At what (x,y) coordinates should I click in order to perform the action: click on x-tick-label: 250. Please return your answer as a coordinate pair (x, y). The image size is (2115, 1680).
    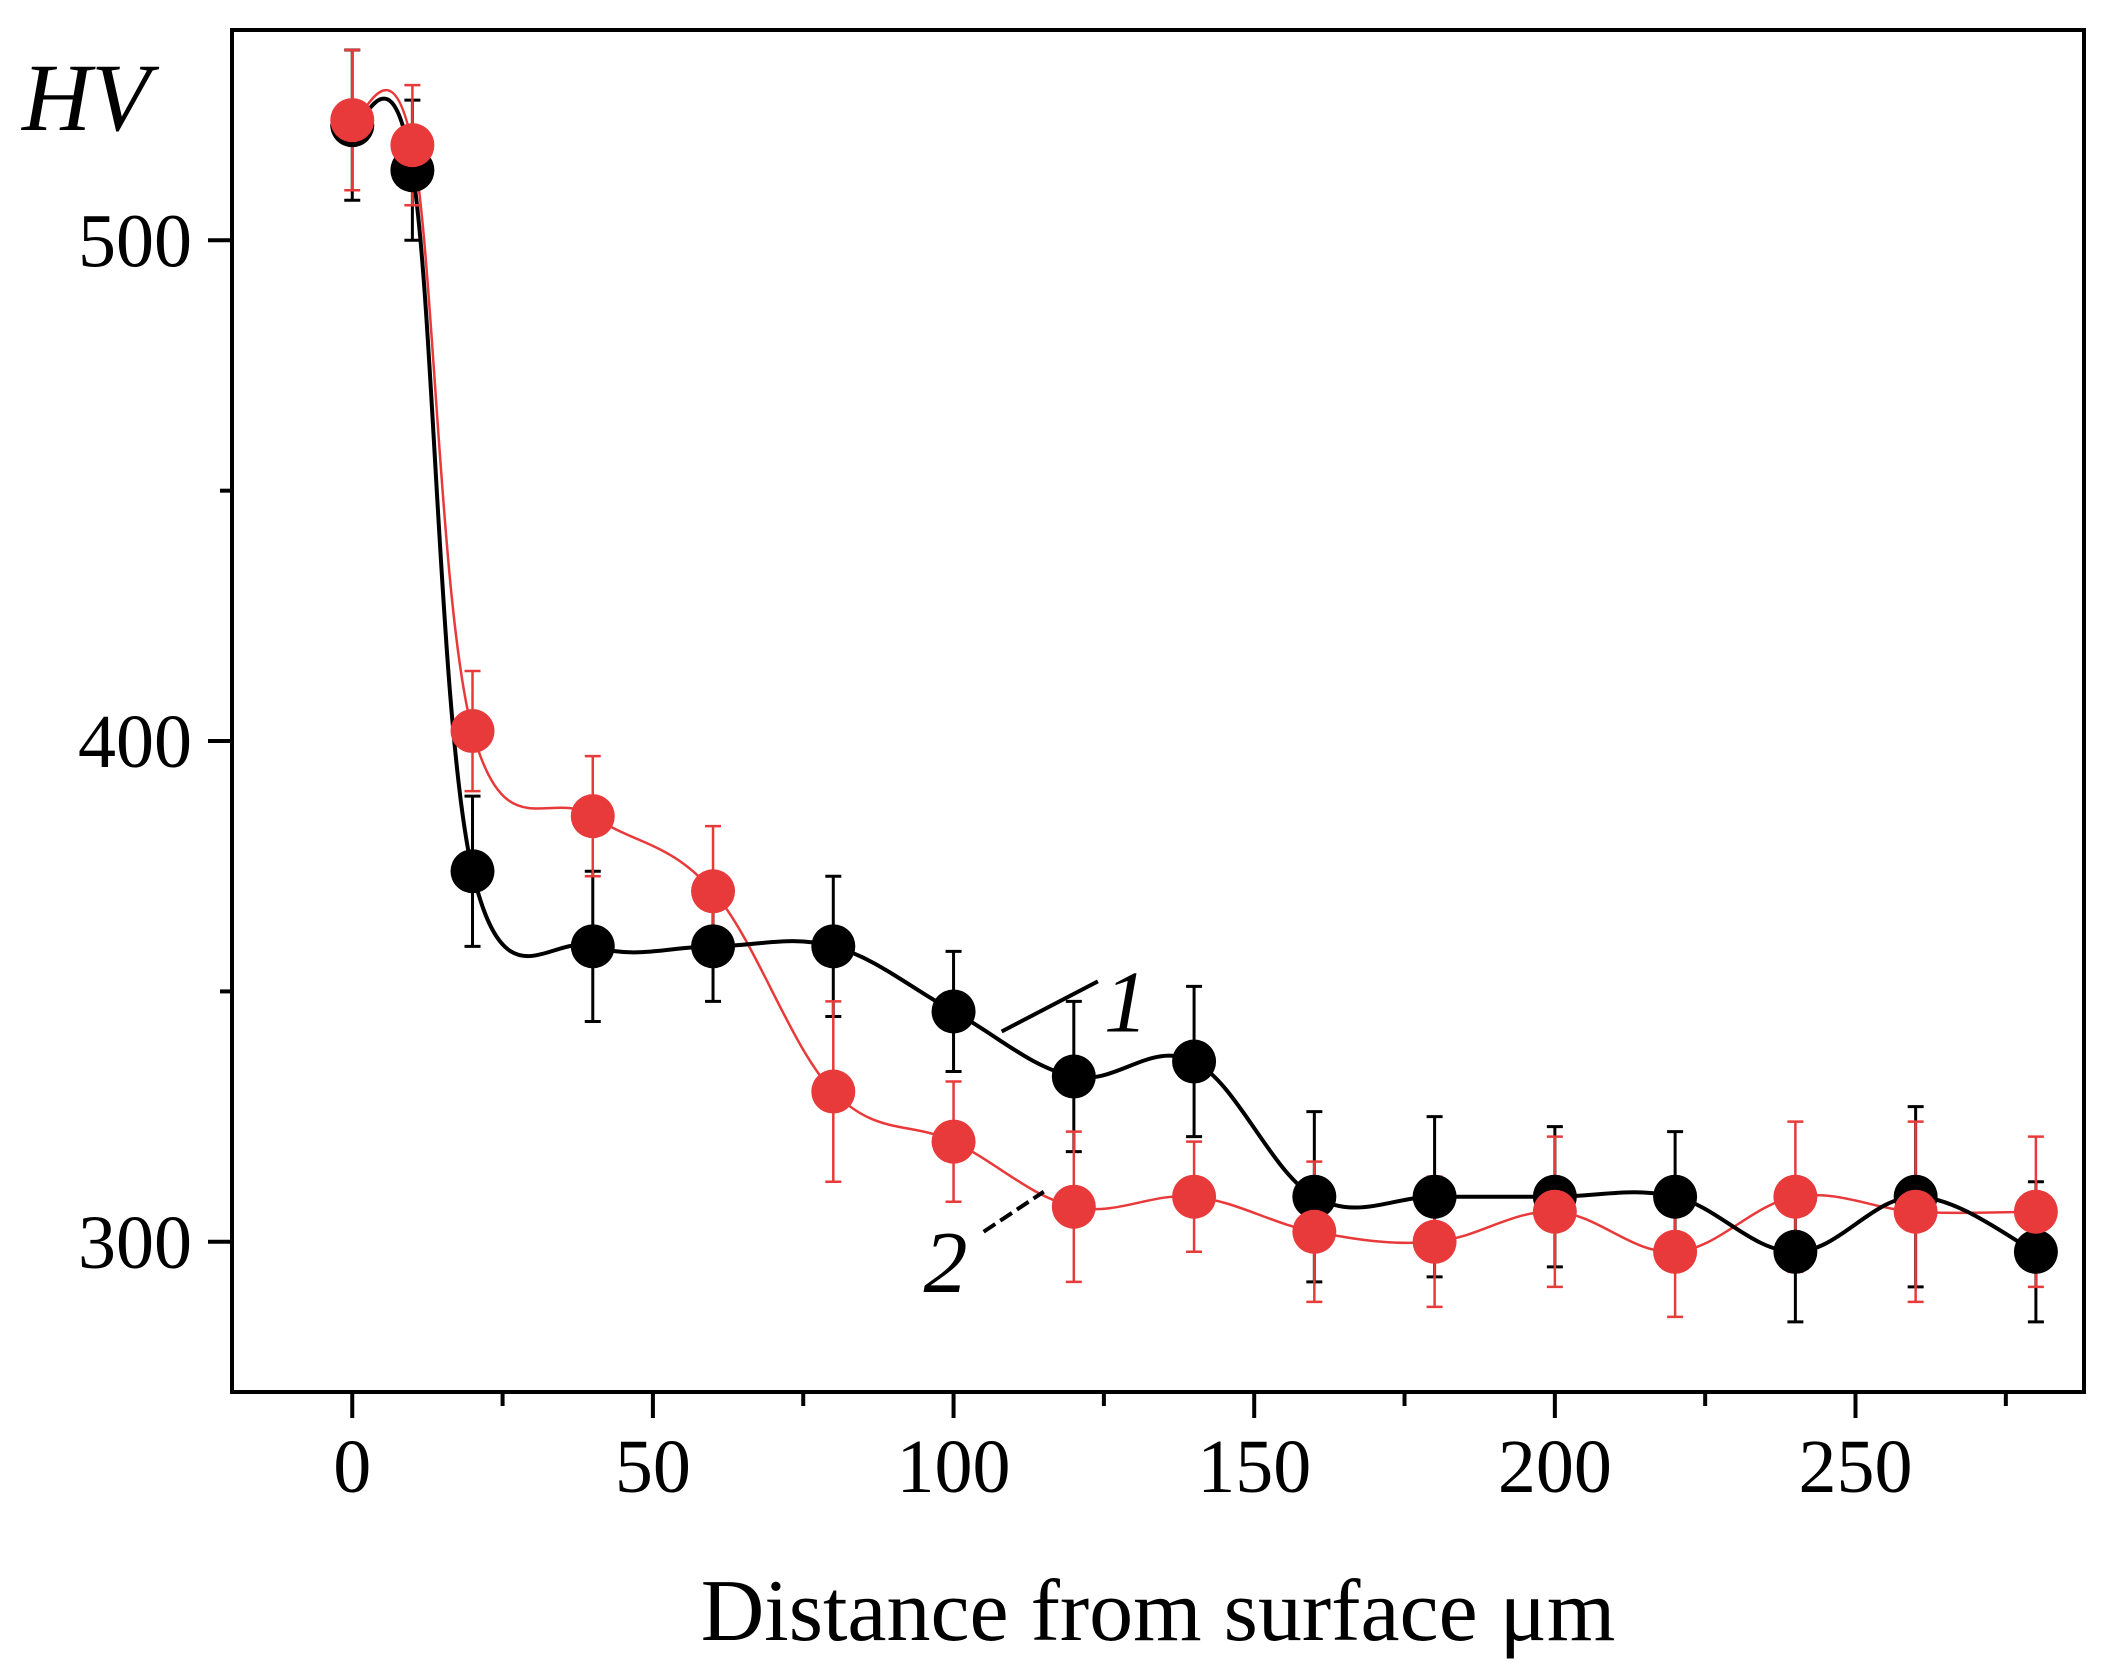
    Looking at the image, I should click on (1856, 1467).